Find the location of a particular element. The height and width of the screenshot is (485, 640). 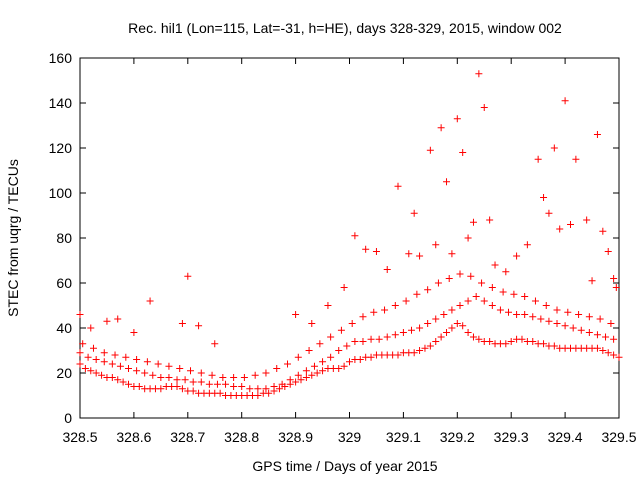

y-tick-label: 0 is located at coordinates (68, 418).